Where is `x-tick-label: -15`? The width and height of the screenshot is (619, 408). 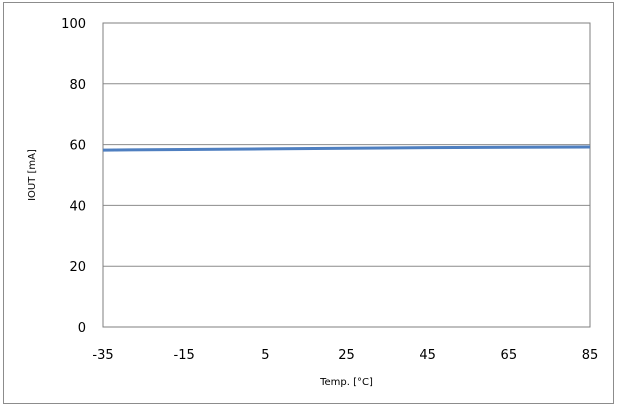
x-tick-label: -15 is located at coordinates (184, 355).